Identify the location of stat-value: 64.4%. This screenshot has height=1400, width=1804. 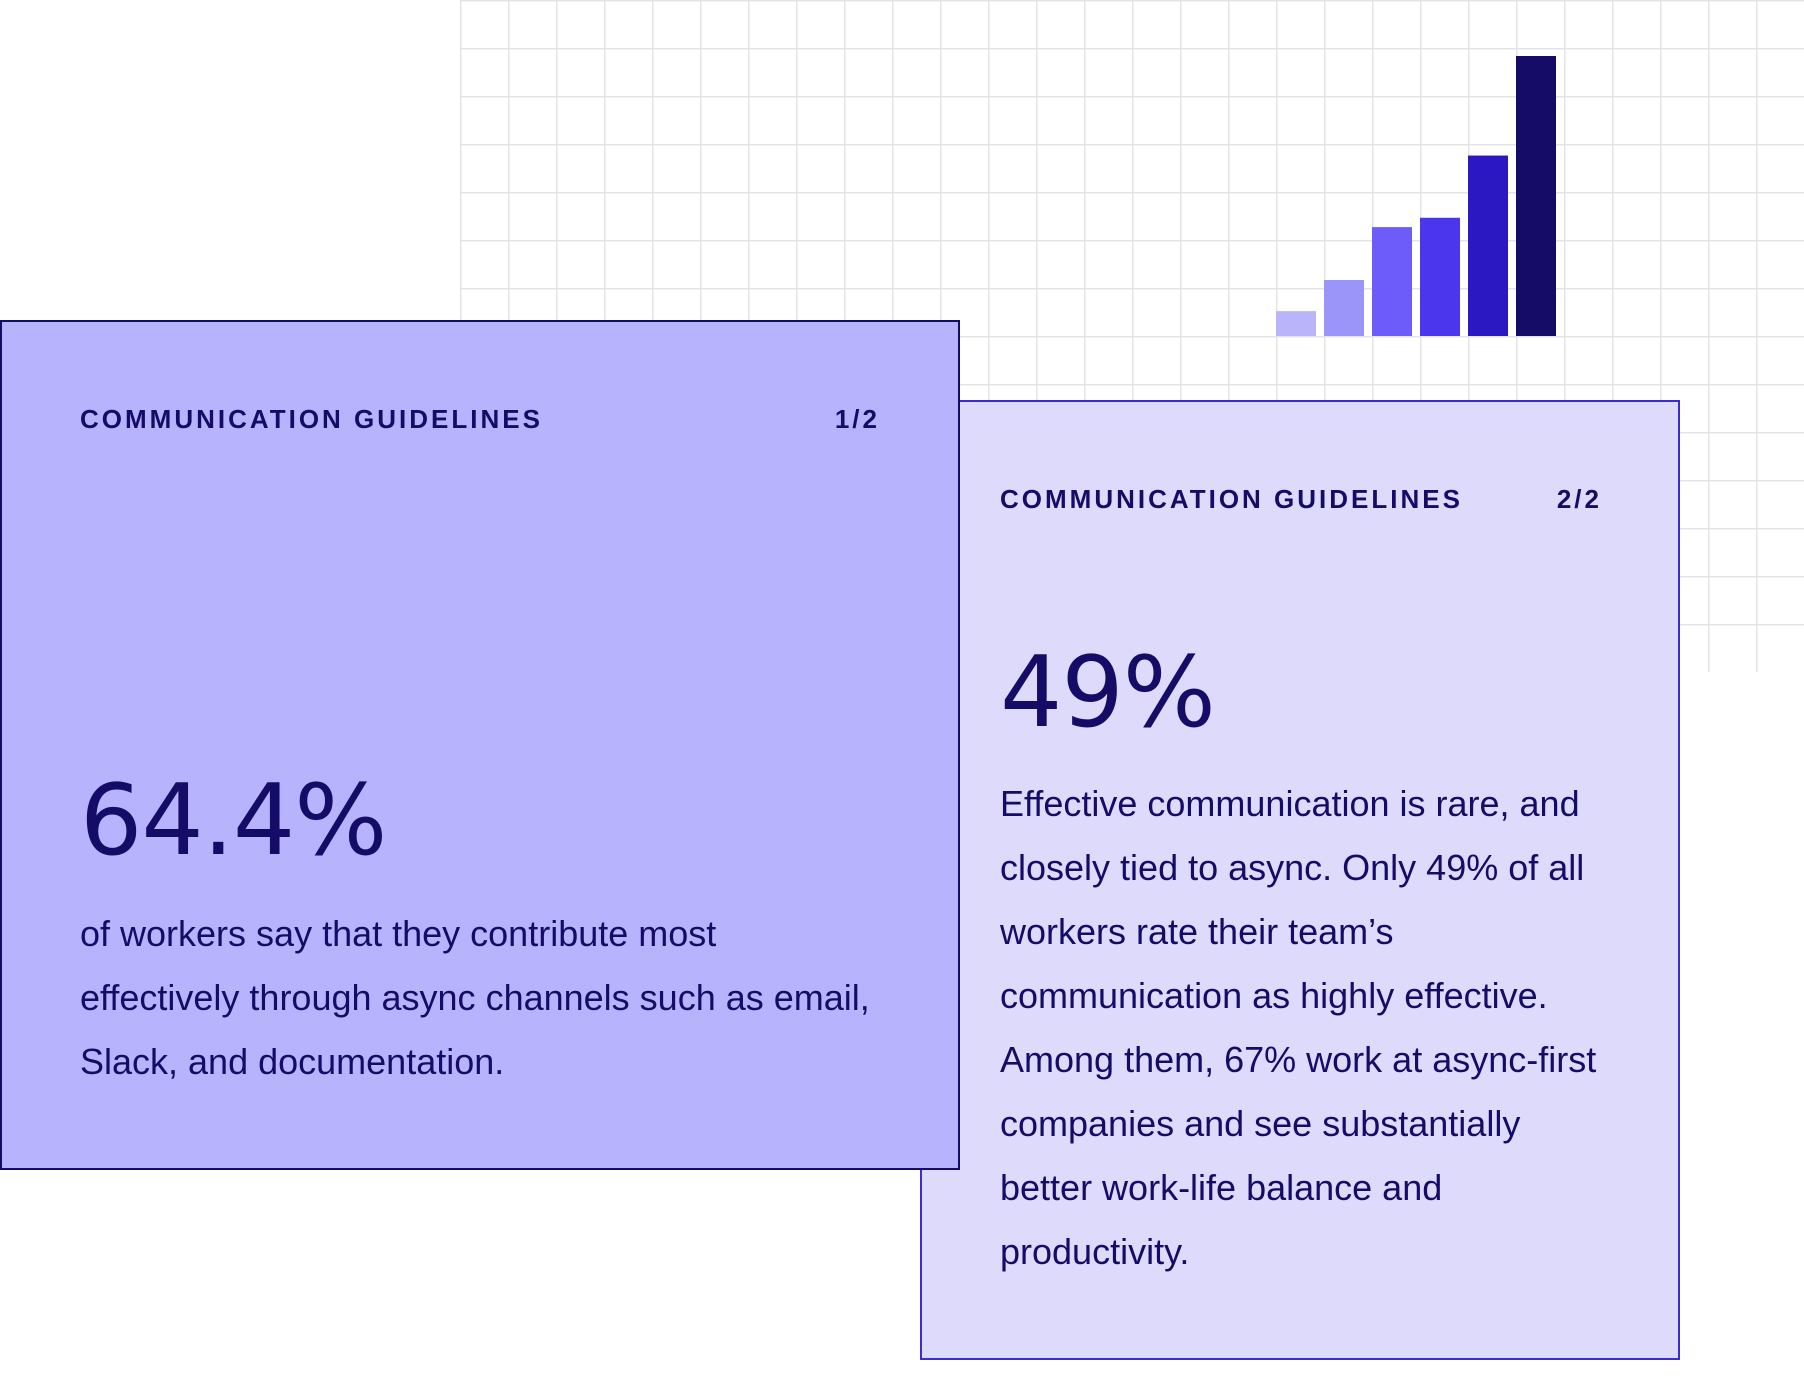
(233, 821).